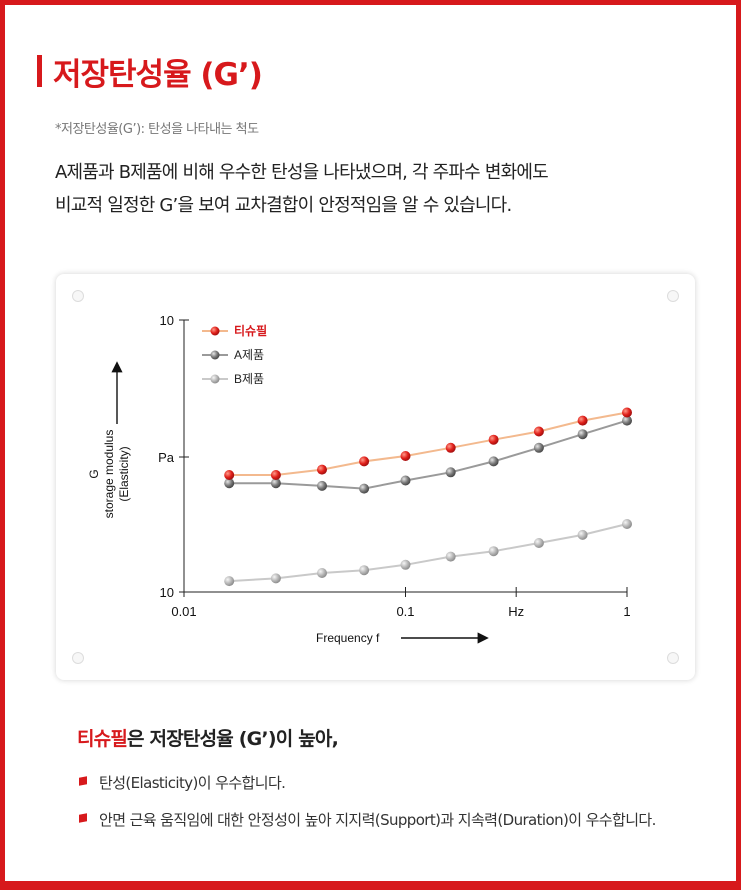  I want to click on list-item: 탄성(Elasticity)이 우수합니다., so click(392, 783).